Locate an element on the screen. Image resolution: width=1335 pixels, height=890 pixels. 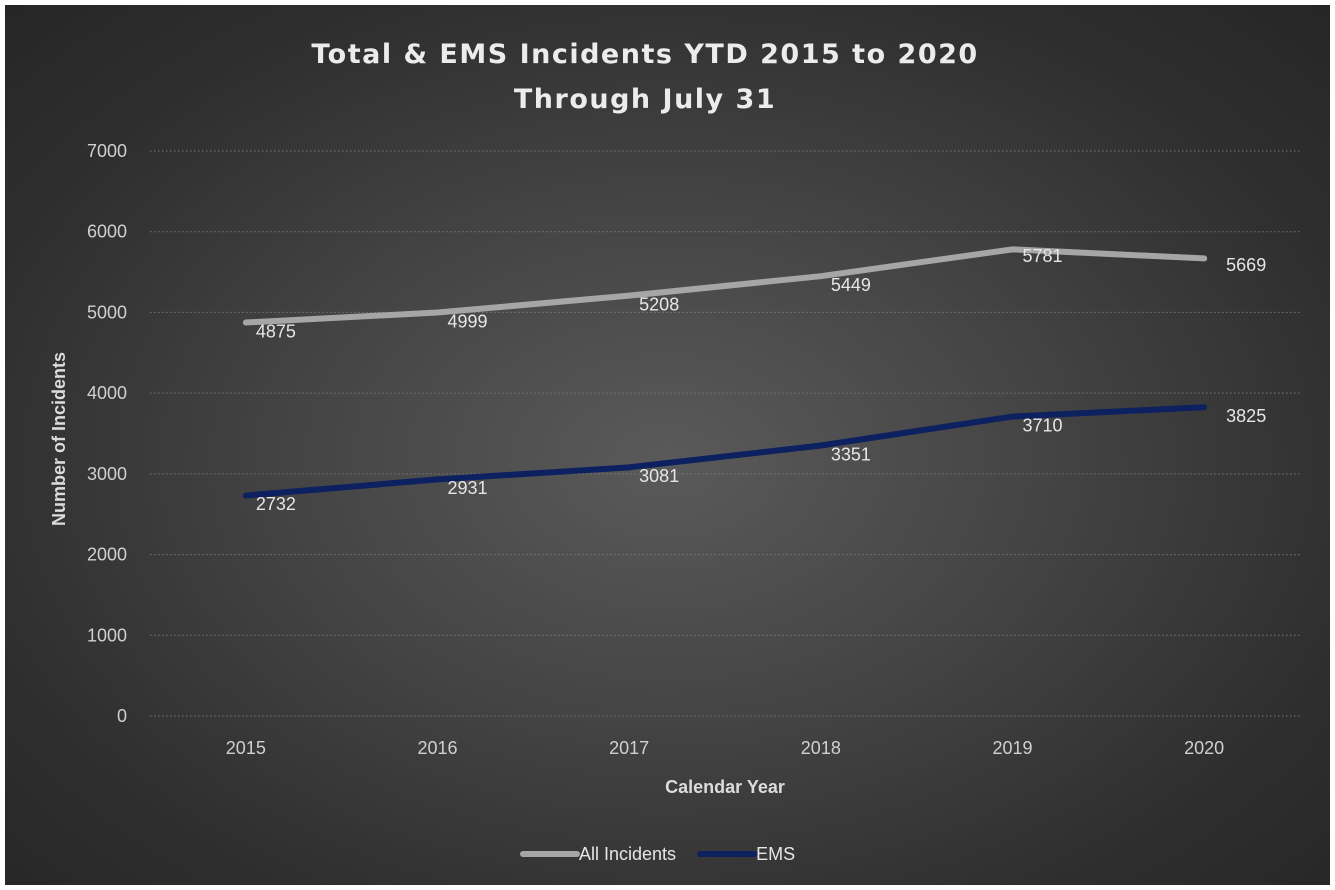
data-label: 3710 is located at coordinates (1043, 425).